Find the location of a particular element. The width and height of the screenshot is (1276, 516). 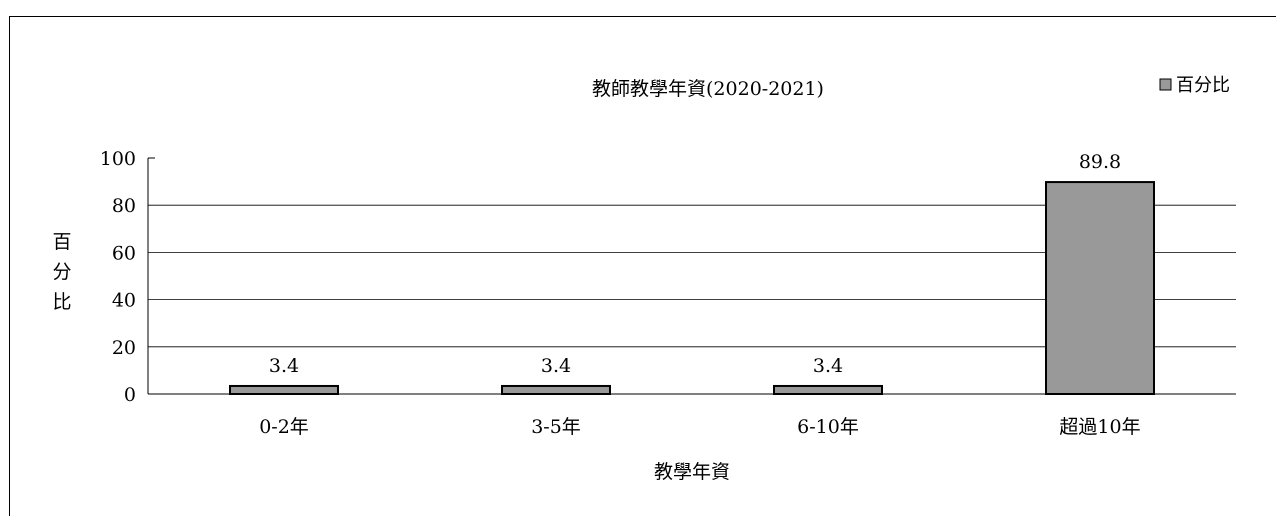

x-tick-label: 3-5年 is located at coordinates (556, 427).